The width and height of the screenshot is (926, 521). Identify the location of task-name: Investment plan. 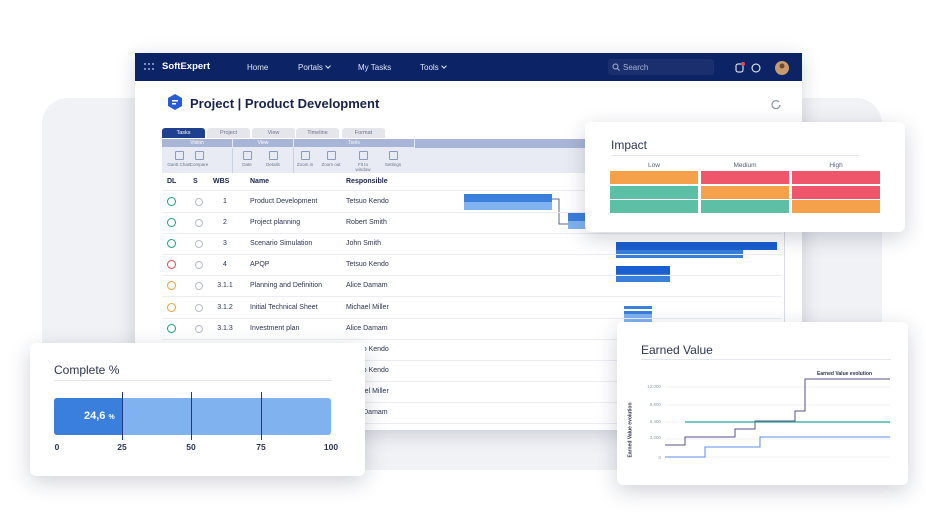
(275, 328).